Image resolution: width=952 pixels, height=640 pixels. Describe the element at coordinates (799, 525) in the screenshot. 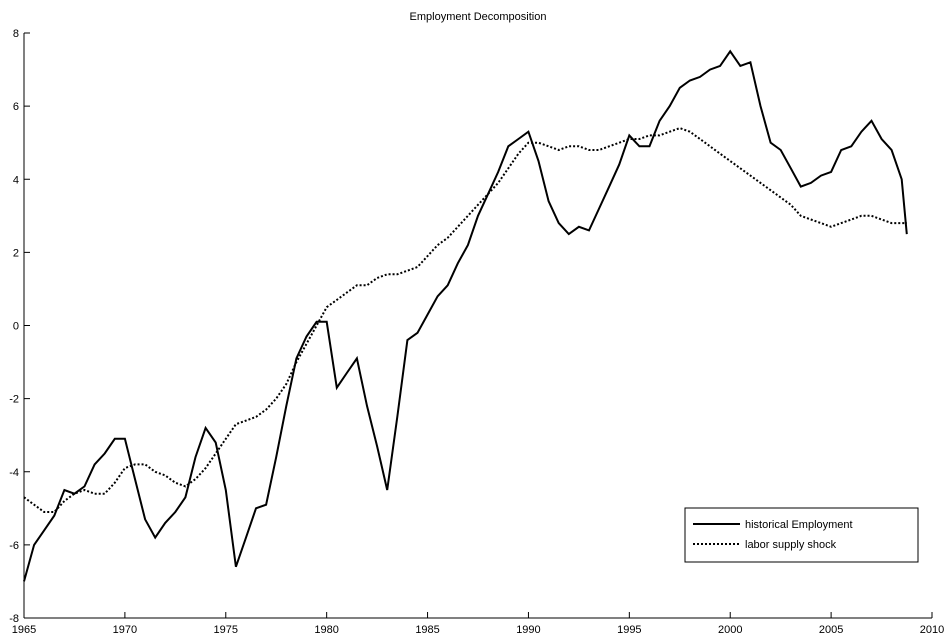

I see `legend-label: historical Employment` at that location.